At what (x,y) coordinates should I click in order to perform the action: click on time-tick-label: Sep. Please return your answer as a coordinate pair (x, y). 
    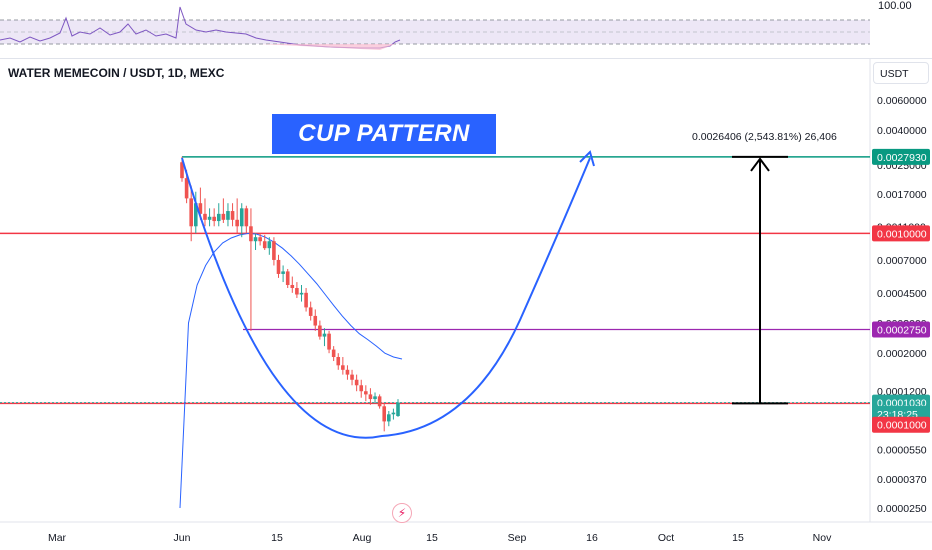
    Looking at the image, I should click on (517, 538).